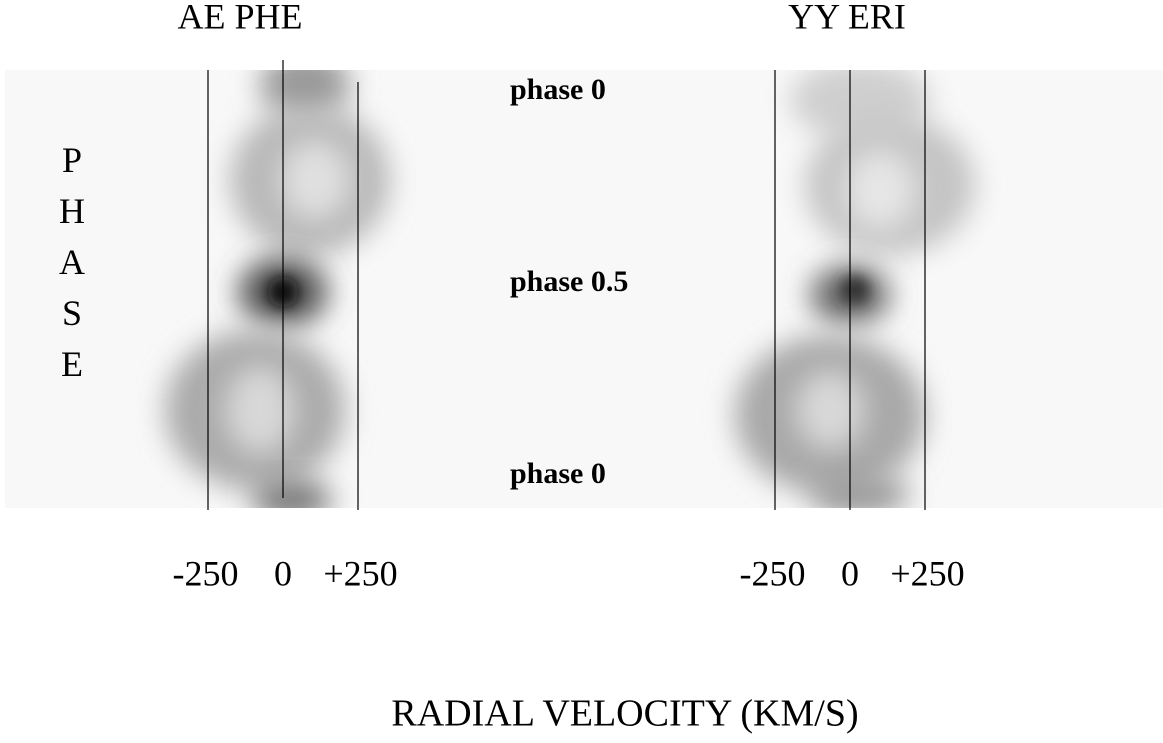  I want to click on phase-label: phase 0.5, so click(569, 281).